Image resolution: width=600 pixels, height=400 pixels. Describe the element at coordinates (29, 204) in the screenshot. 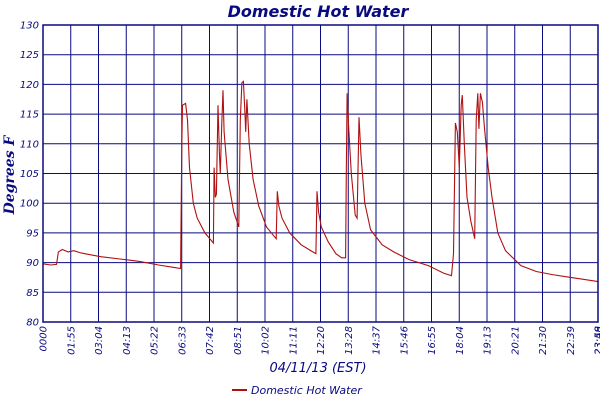

I see `y-tick-label: 100` at that location.